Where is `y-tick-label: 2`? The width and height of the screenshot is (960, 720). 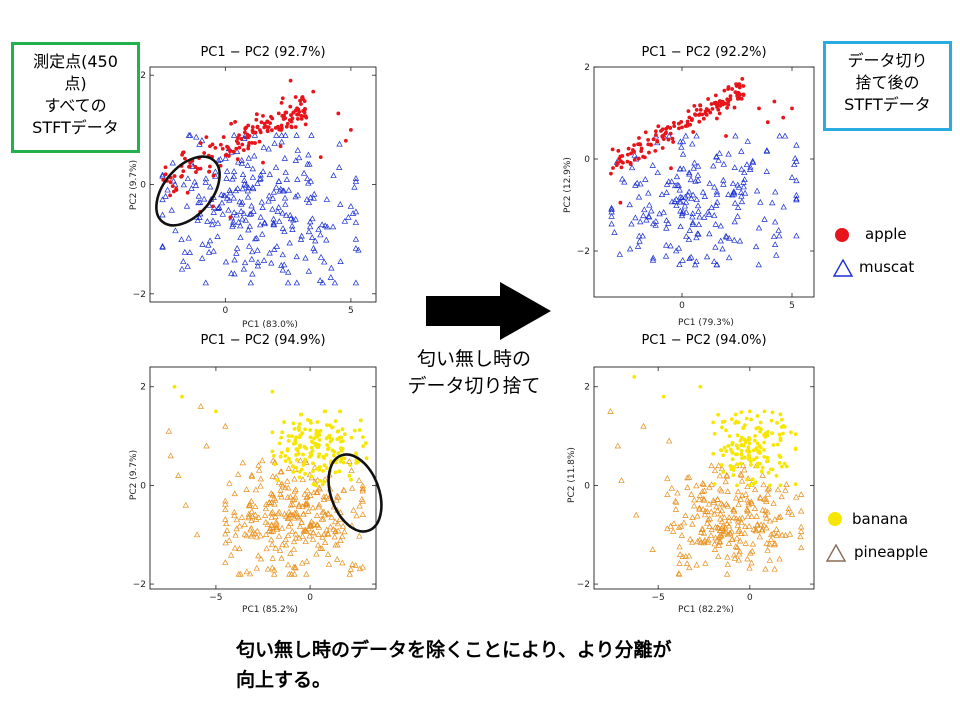 y-tick-label: 2 is located at coordinates (143, 76).